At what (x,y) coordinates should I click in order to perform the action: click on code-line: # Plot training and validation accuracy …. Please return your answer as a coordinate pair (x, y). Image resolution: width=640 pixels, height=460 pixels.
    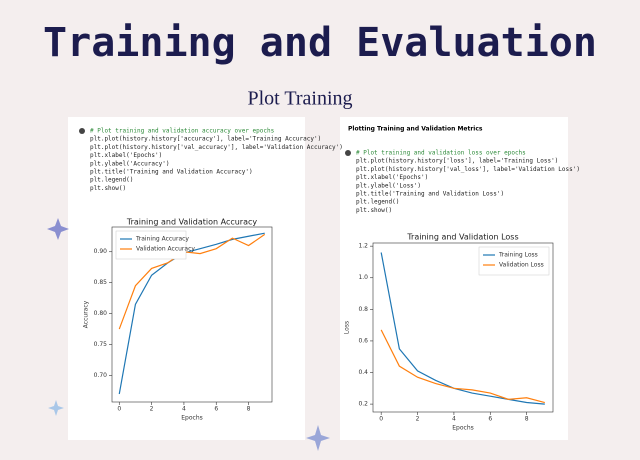
    Looking at the image, I should click on (182, 131).